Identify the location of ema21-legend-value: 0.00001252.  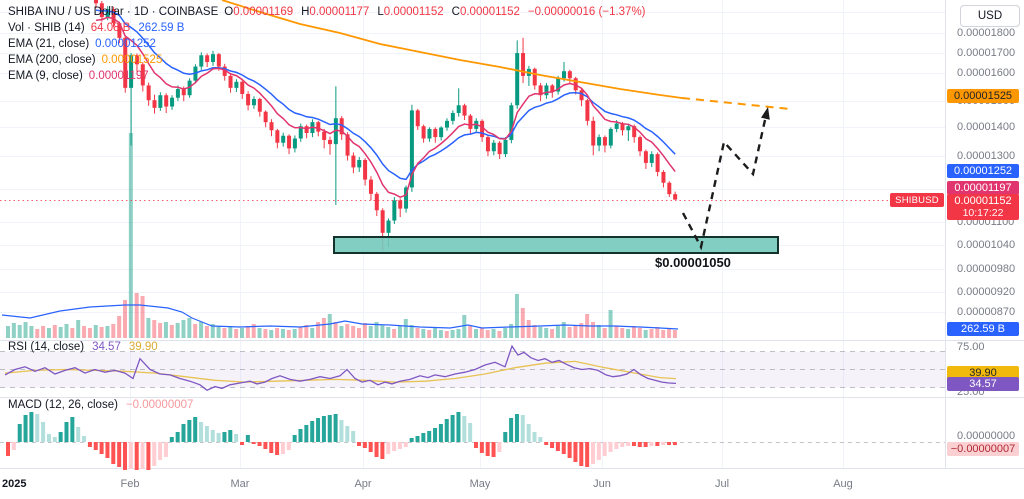
(125, 44).